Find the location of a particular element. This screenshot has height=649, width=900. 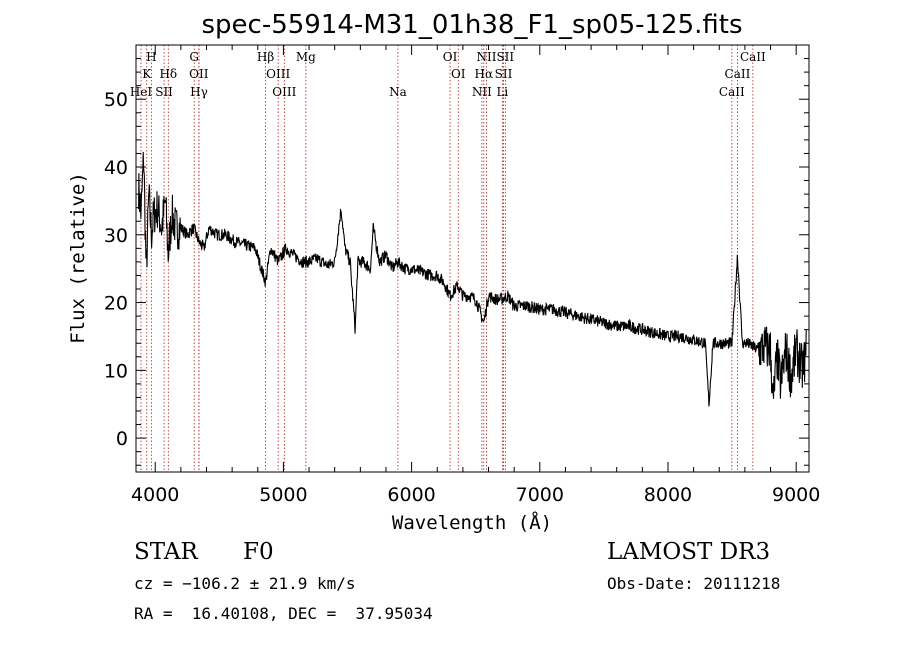

redshift-cz: cz = −106.2 ± 21.9 km/s is located at coordinates (245, 583).